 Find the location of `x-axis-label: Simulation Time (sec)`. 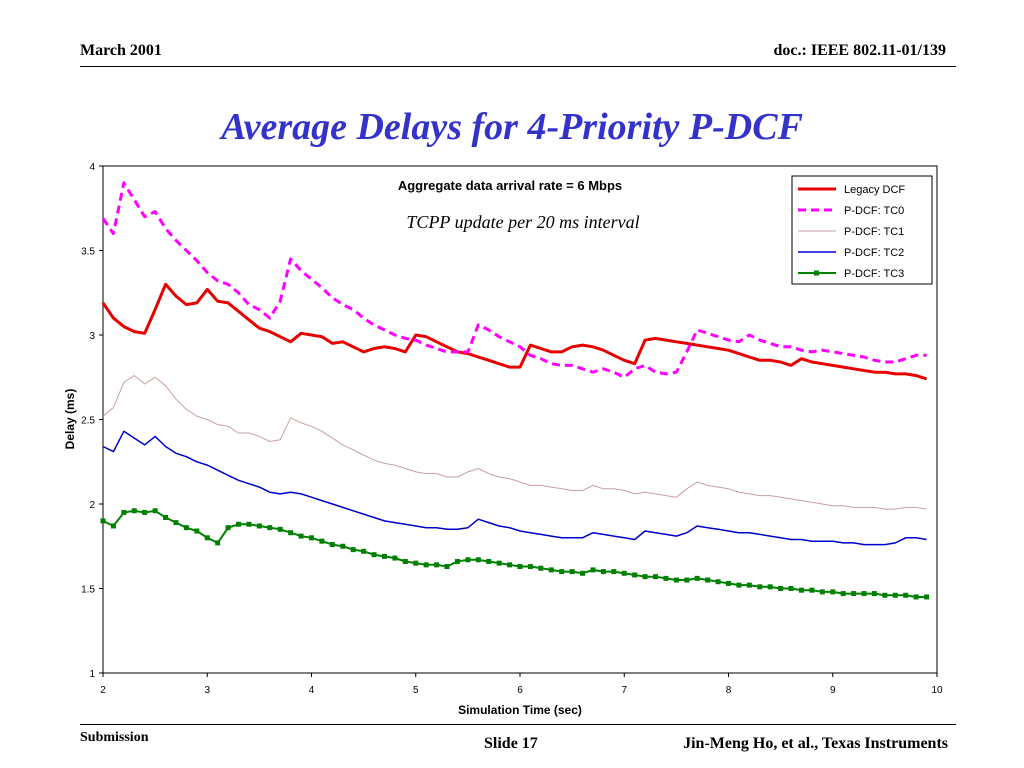

x-axis-label: Simulation Time (sec) is located at coordinates (520, 710).